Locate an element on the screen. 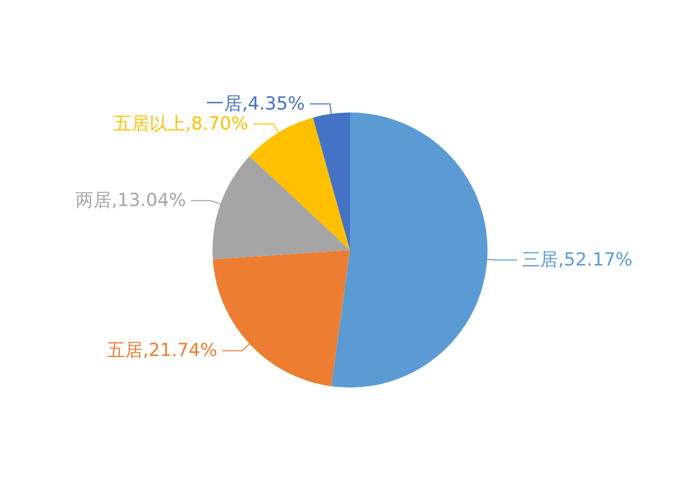 The width and height of the screenshot is (700, 500). slice-label: 五居以上,8.70% is located at coordinates (180, 123).